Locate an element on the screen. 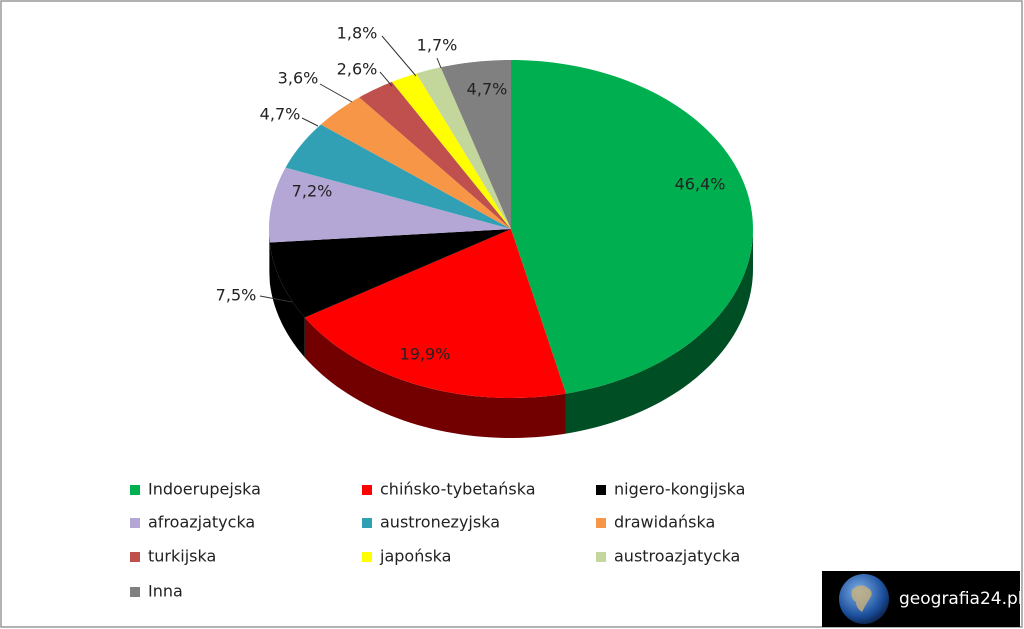 The height and width of the screenshot is (629, 1024). legend-label: austroazjatycka is located at coordinates (677, 556).